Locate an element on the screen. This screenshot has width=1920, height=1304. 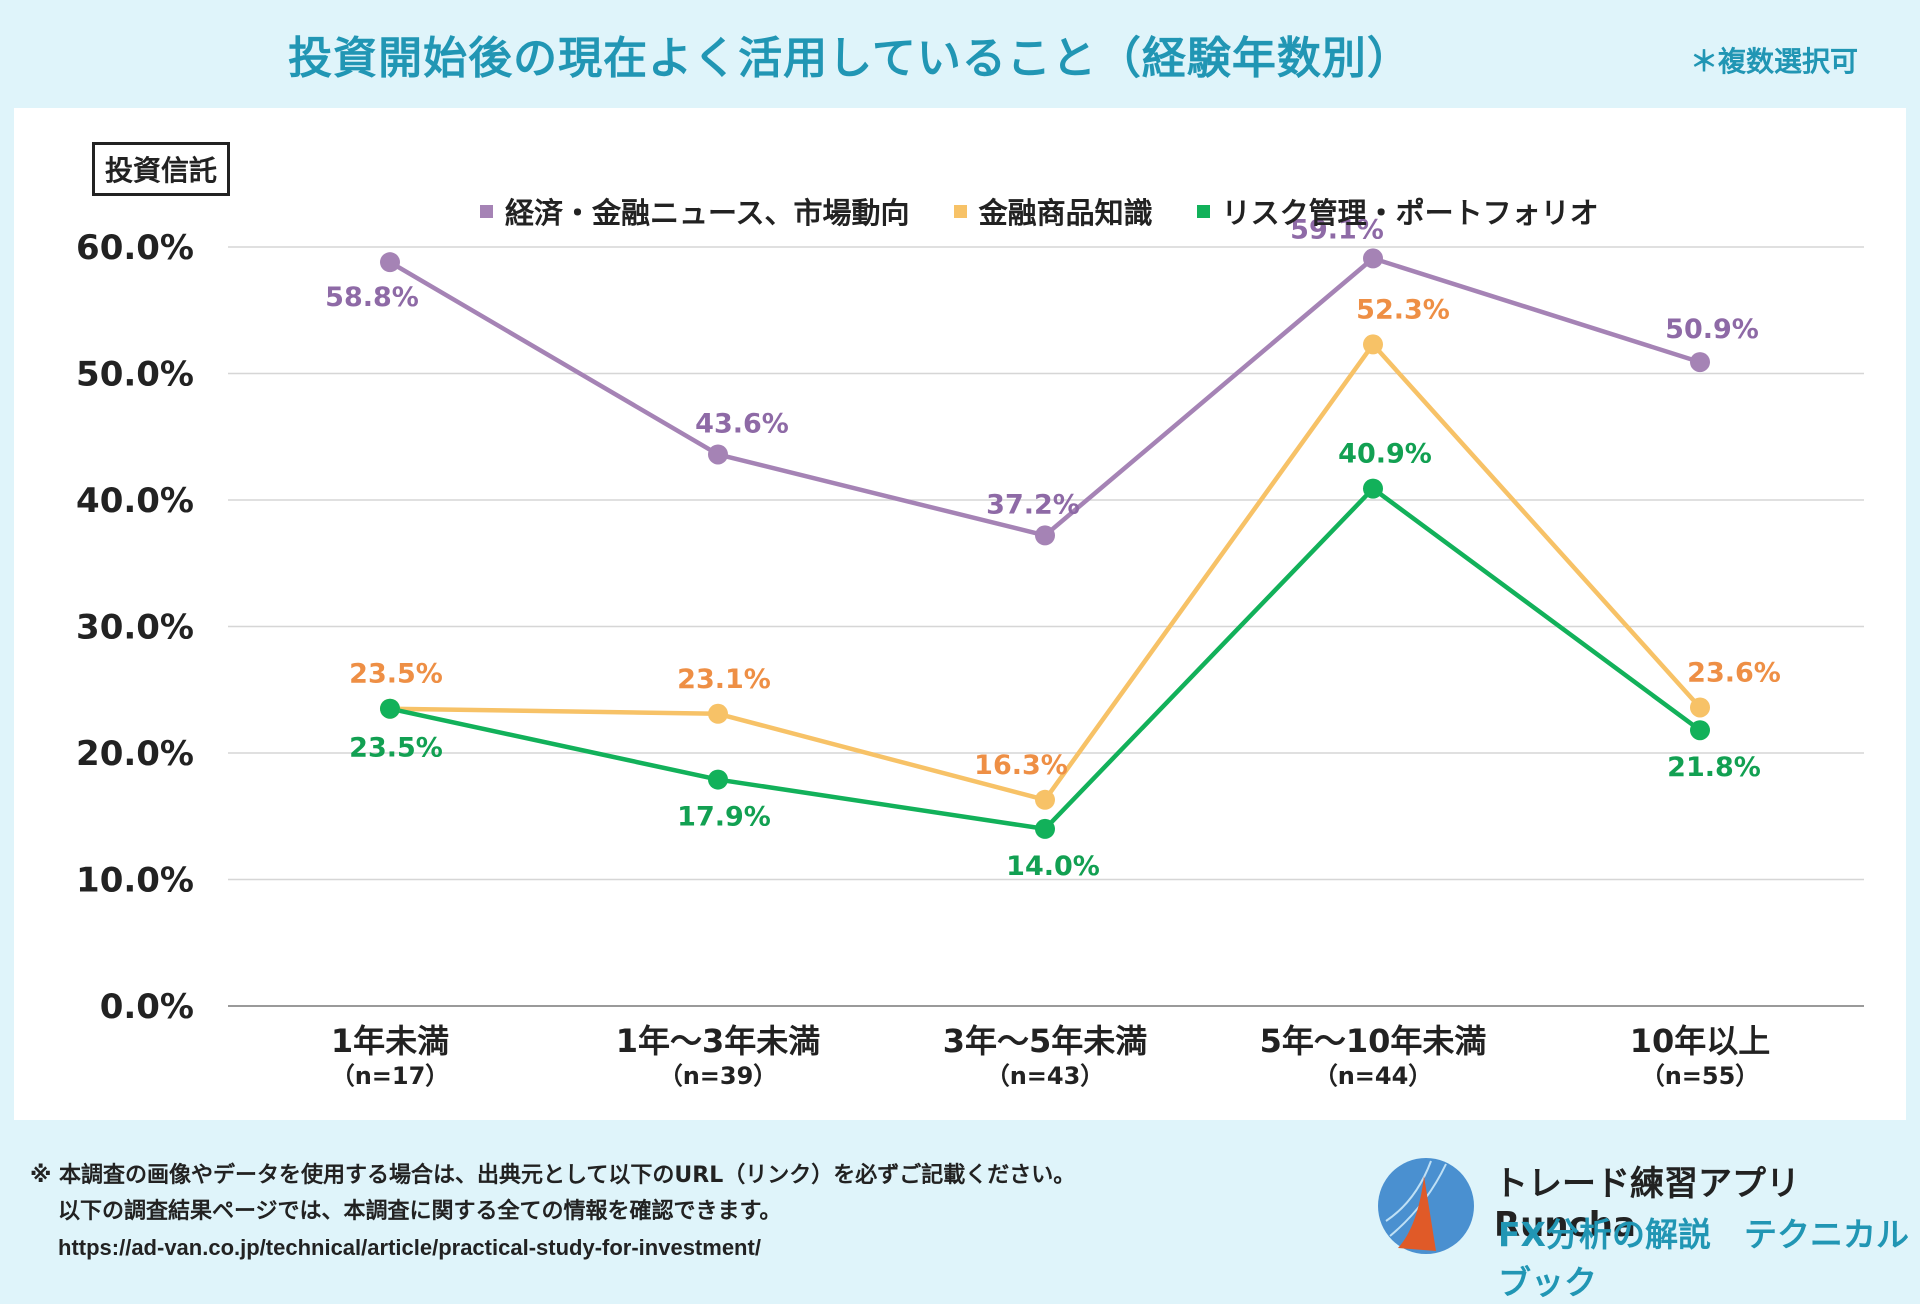
x-sample-size-label: （n=17） is located at coordinates (390, 1076).